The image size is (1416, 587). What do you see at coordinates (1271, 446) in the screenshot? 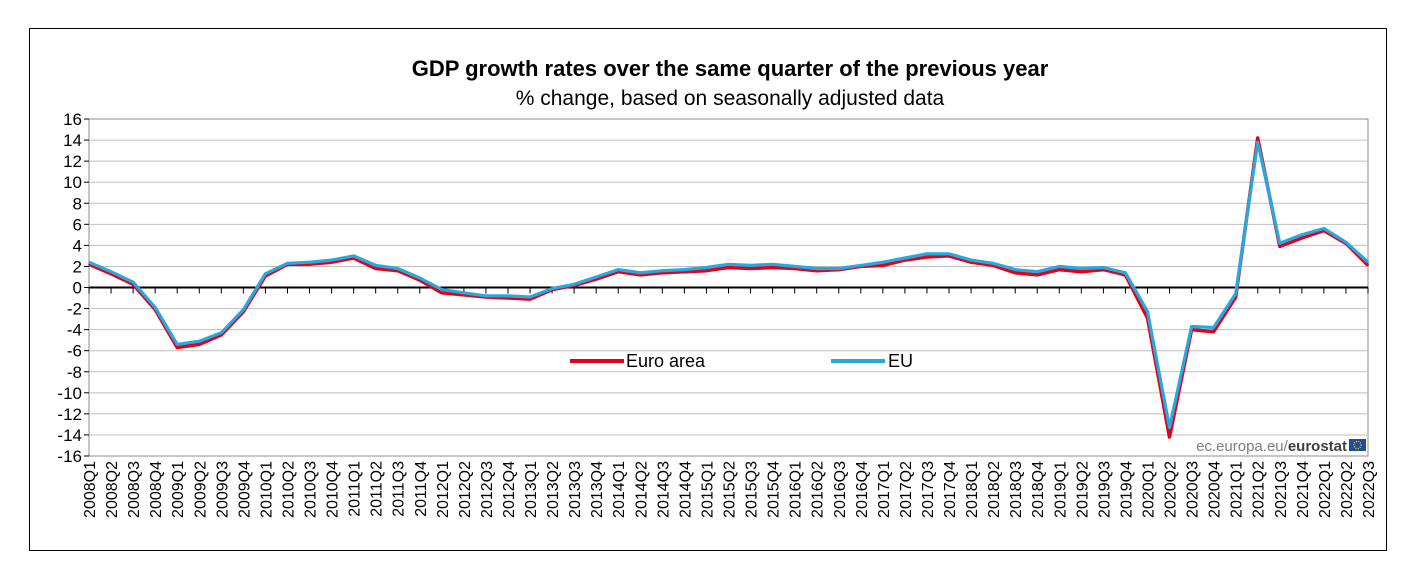
I see `source-text: ec.europa.eu/eurostat` at bounding box center [1271, 446].